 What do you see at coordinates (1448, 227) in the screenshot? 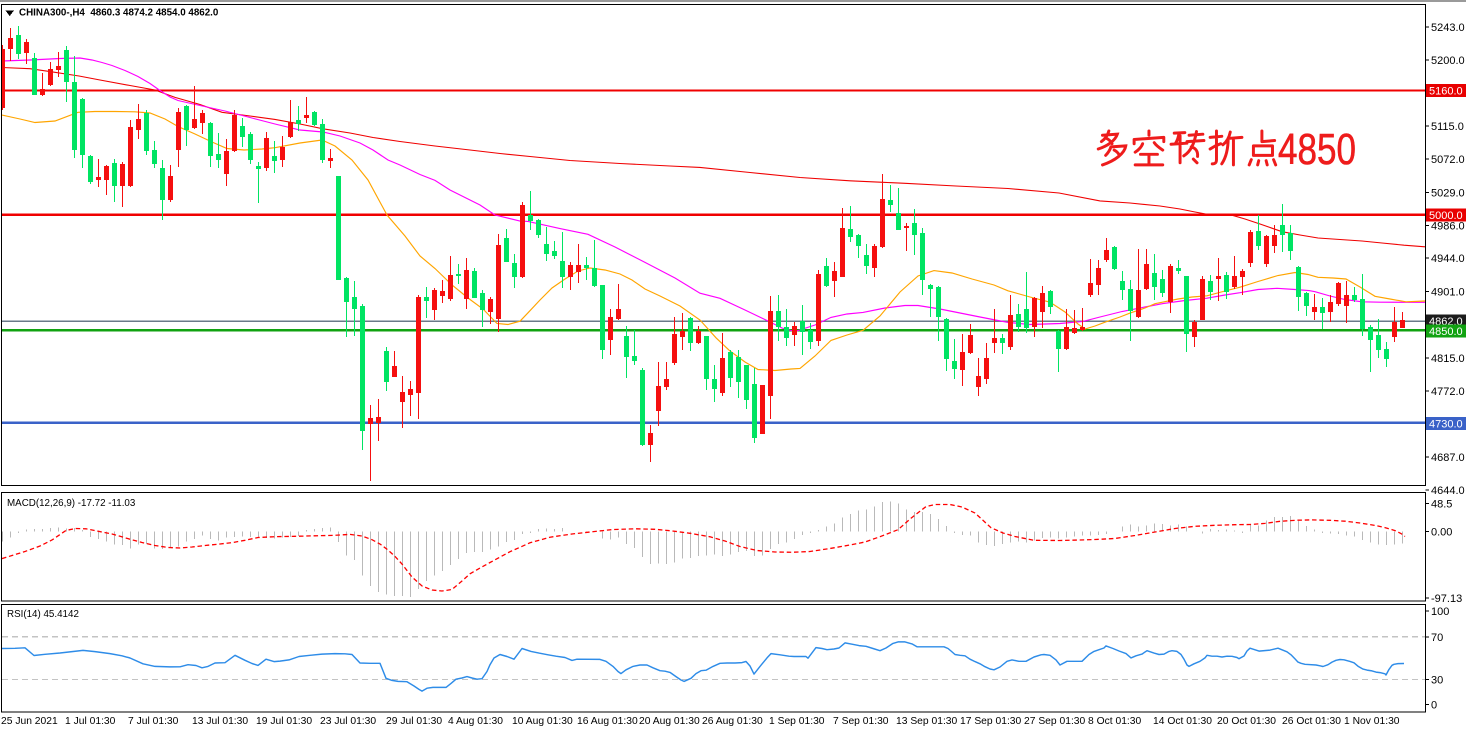
I see `svg-text: 4986.0` at bounding box center [1448, 227].